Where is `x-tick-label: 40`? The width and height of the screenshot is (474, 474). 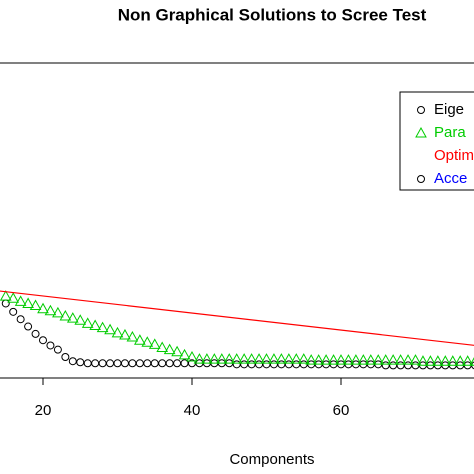 x-tick-label: 40 is located at coordinates (192, 410).